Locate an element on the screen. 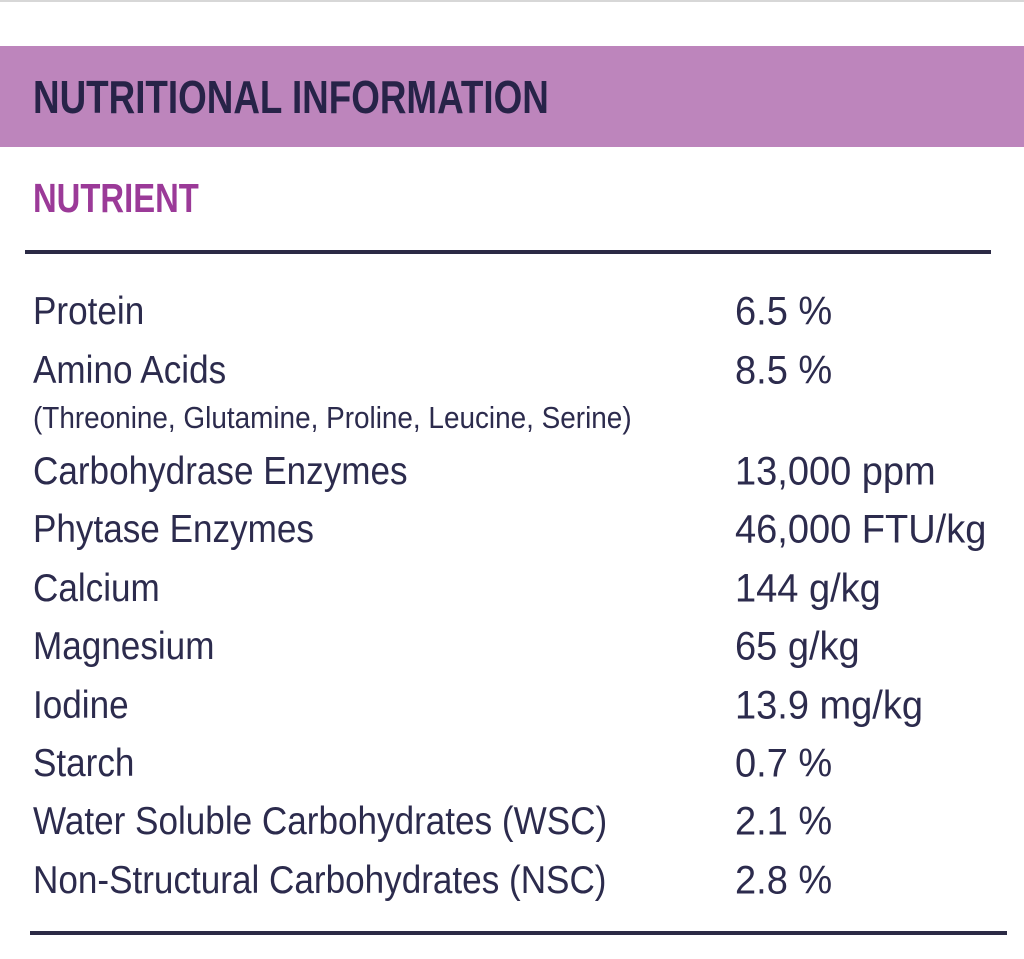  table-row: Iodine 13.9 mg/kg is located at coordinates (520, 705).